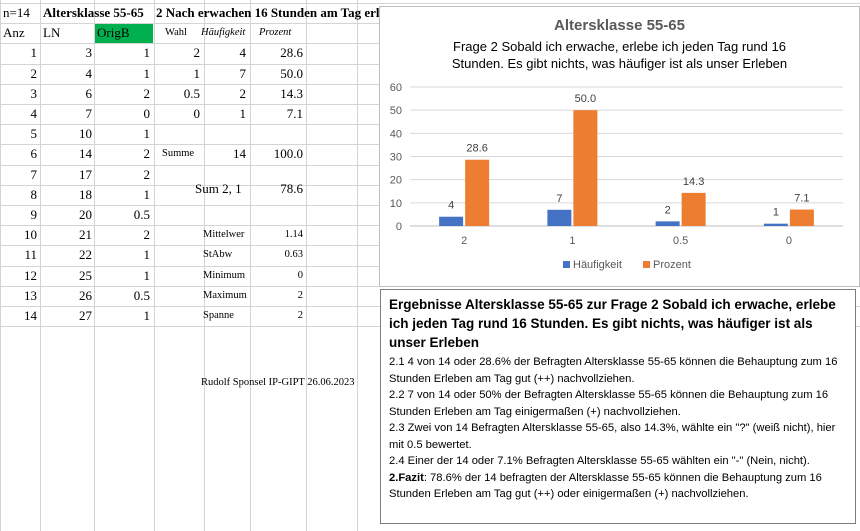 The width and height of the screenshot is (860, 531). I want to click on row-anz: 9, so click(34, 214).